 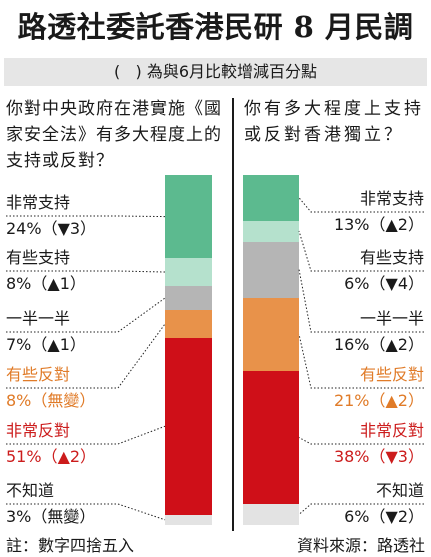 I want to click on panel-divider, so click(x=233, y=314).